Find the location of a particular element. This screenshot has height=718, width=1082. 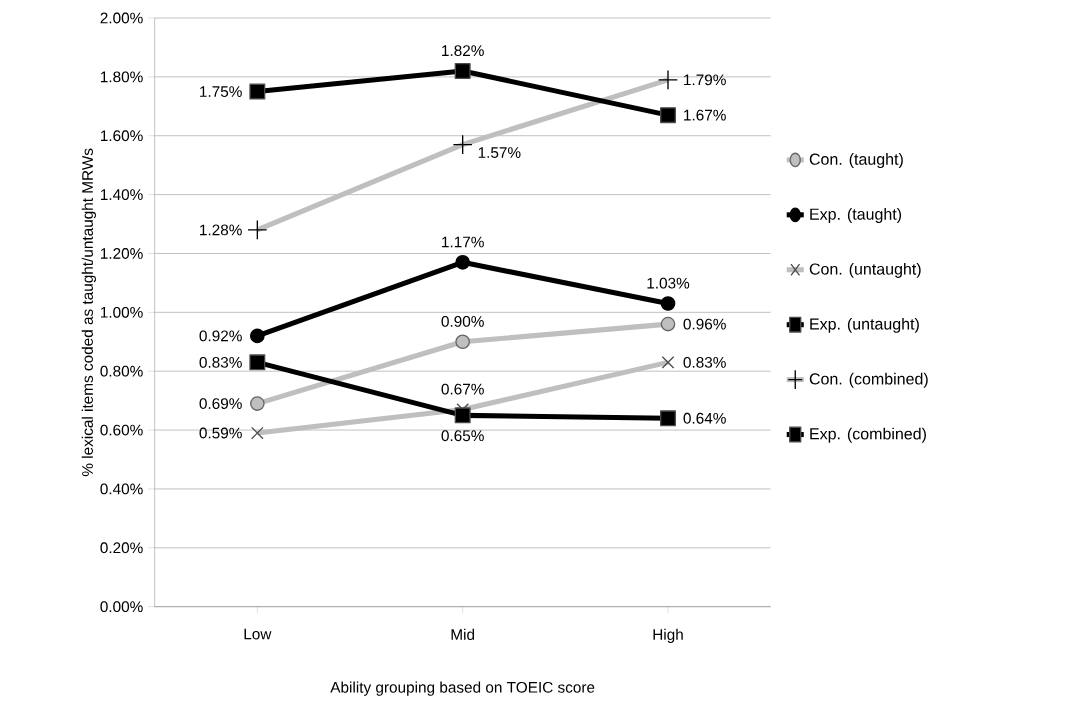

legend-label: Con. (combined) is located at coordinates (868, 380).